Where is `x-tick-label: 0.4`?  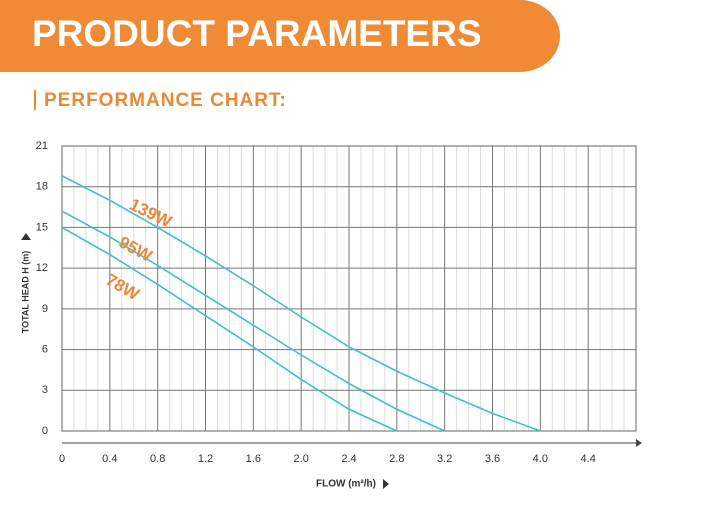 x-tick-label: 0.4 is located at coordinates (109, 459).